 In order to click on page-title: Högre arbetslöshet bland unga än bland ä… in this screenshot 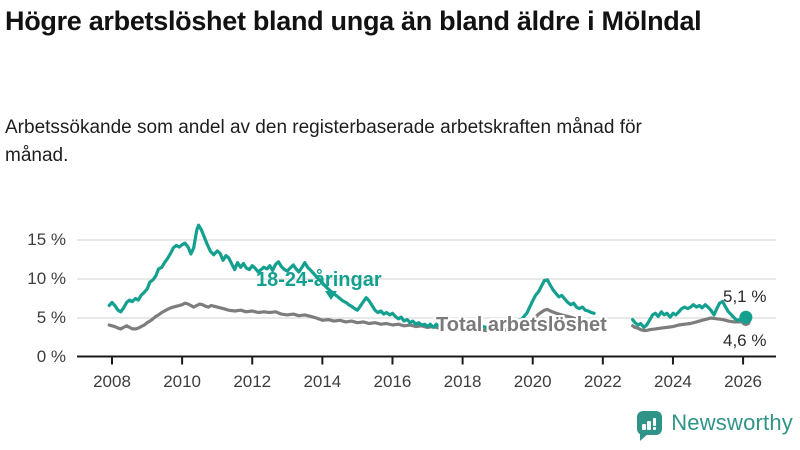, I will do `click(353, 21)`.